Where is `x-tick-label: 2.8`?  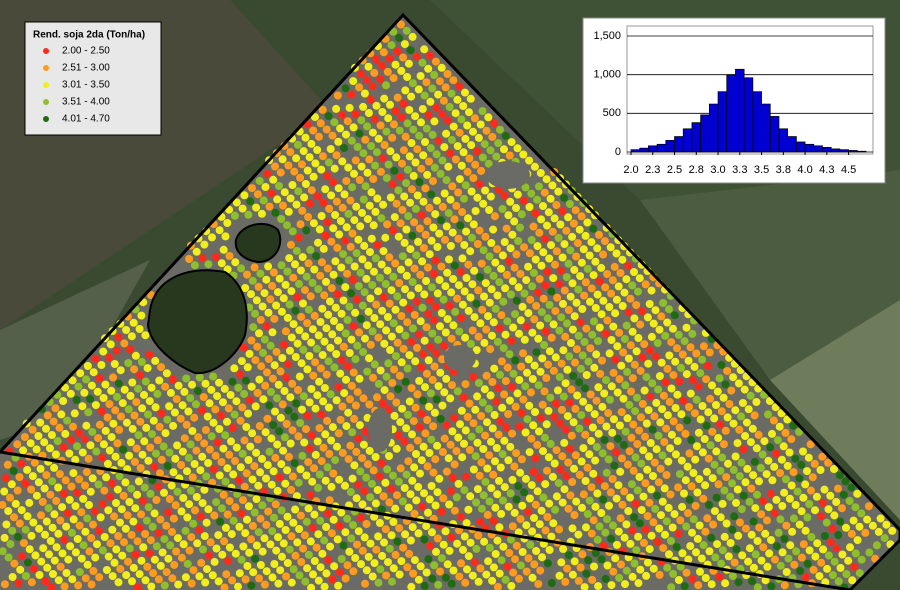
x-tick-label: 2.8 is located at coordinates (696, 170).